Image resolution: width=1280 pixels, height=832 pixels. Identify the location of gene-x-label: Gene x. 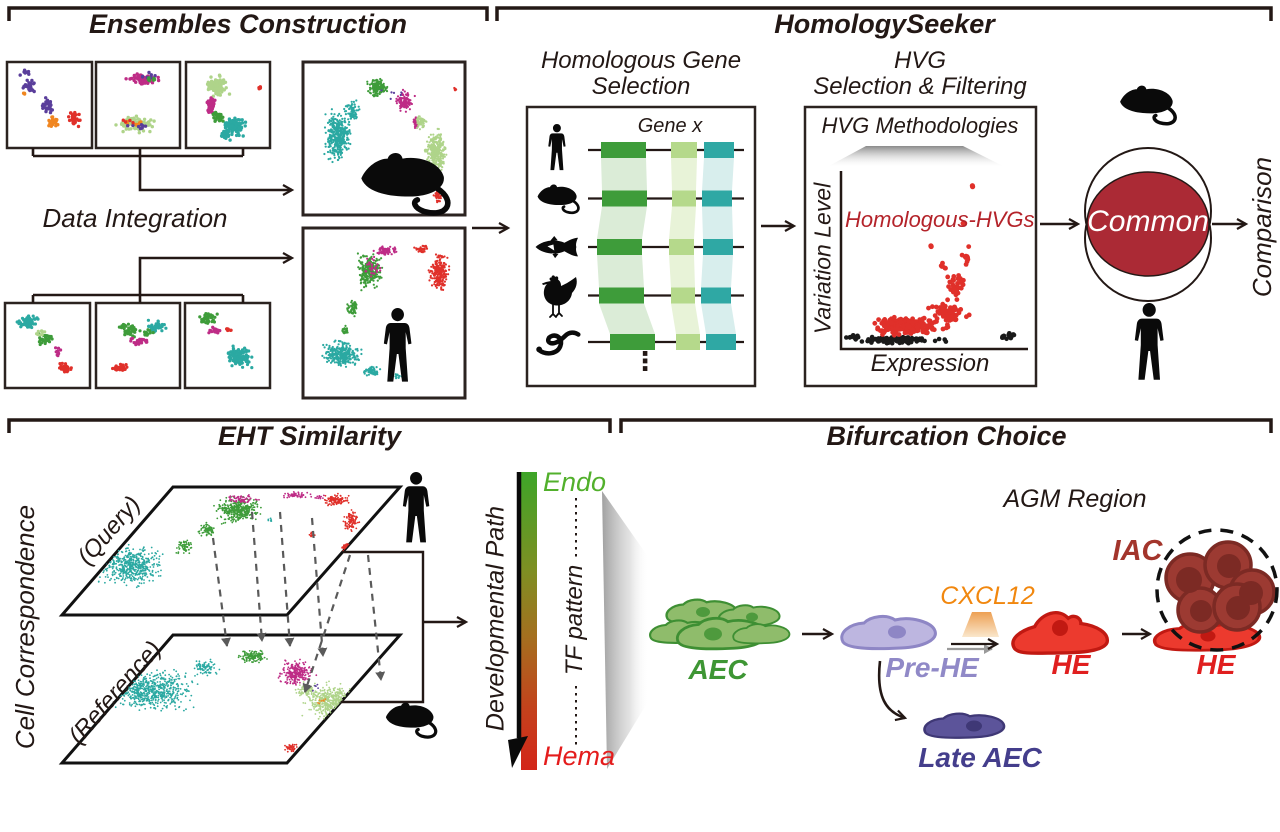
(670, 126).